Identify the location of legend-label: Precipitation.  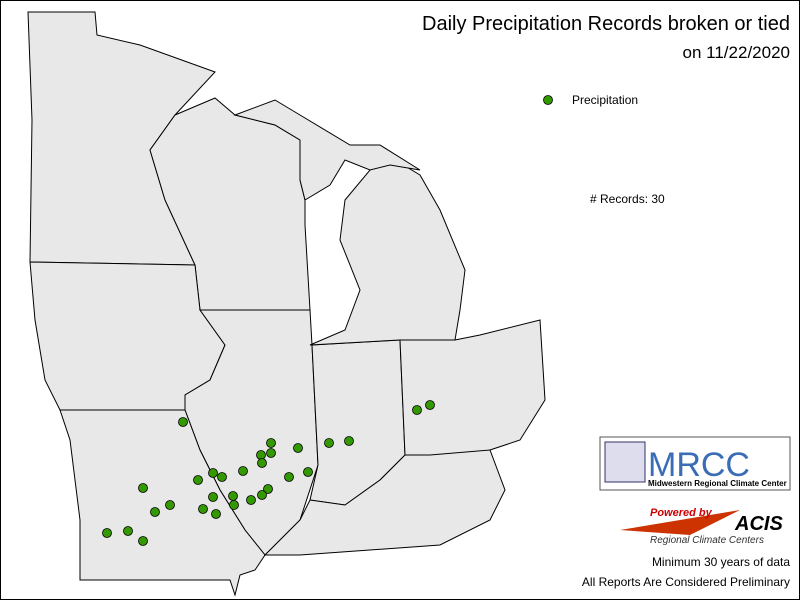
(605, 100).